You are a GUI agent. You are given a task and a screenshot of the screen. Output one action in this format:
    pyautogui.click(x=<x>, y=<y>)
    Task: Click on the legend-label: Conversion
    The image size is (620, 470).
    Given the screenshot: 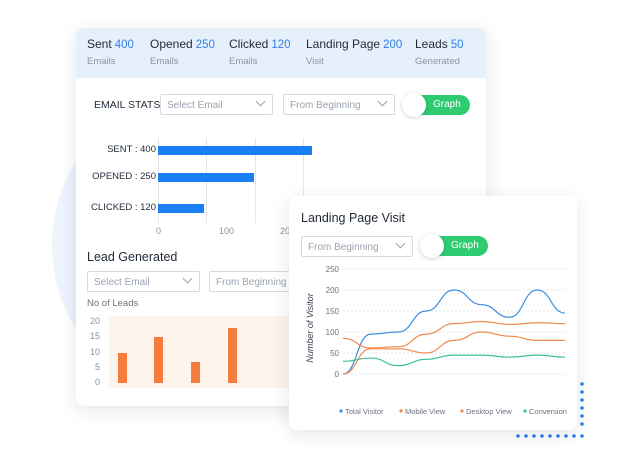 What is the action you would take?
    pyautogui.click(x=548, y=411)
    